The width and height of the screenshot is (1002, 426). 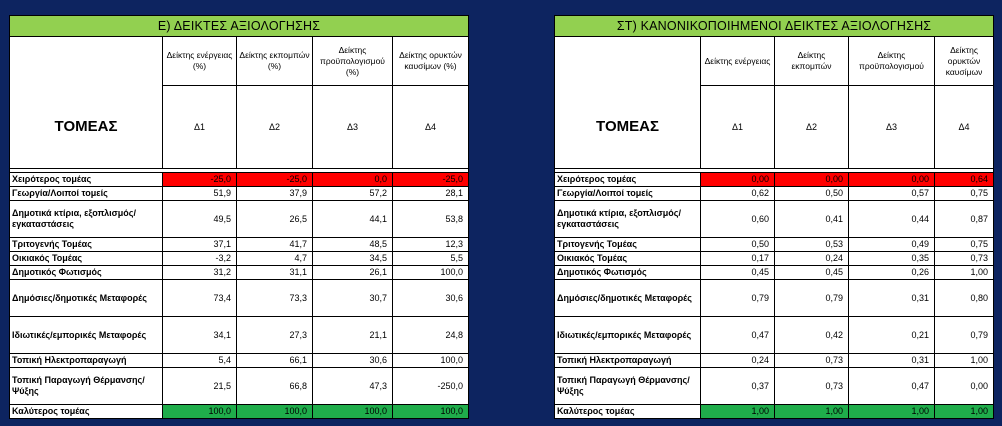 What do you see at coordinates (352, 335) in the screenshot?
I see `value-cell: 21,1` at bounding box center [352, 335].